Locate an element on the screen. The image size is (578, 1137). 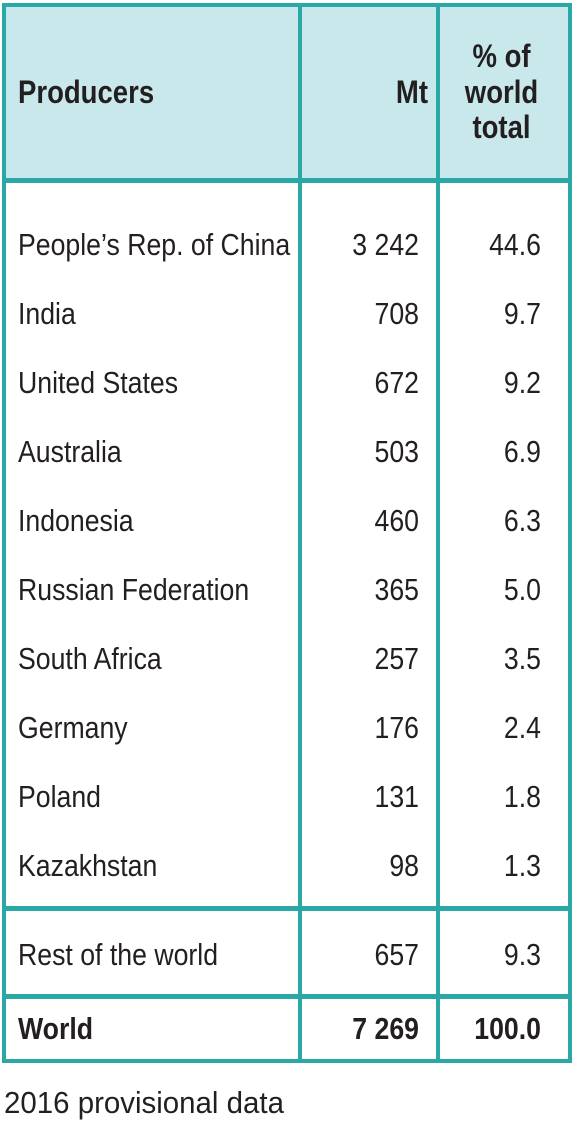
row-mt: 176 is located at coordinates (396, 727).